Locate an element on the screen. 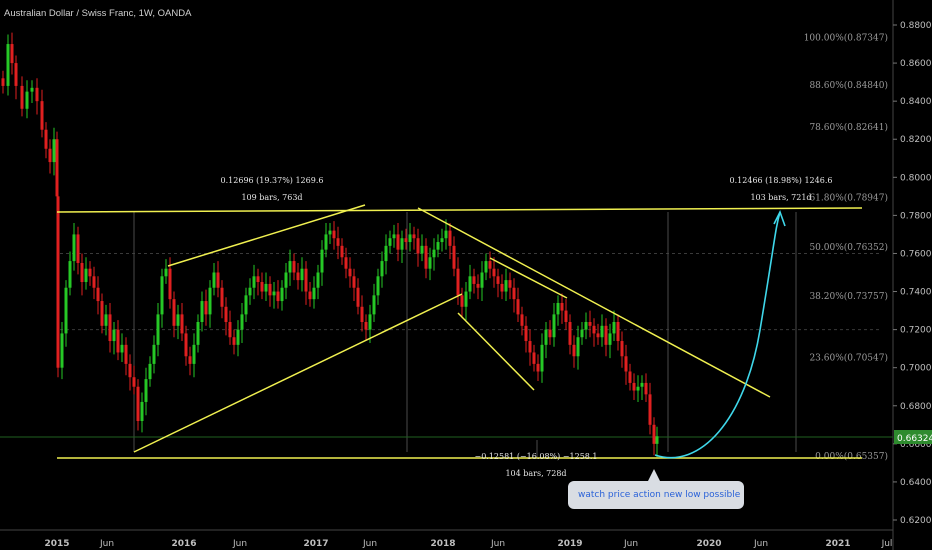  measurement-line2: 109 bars, 763d is located at coordinates (271, 197).